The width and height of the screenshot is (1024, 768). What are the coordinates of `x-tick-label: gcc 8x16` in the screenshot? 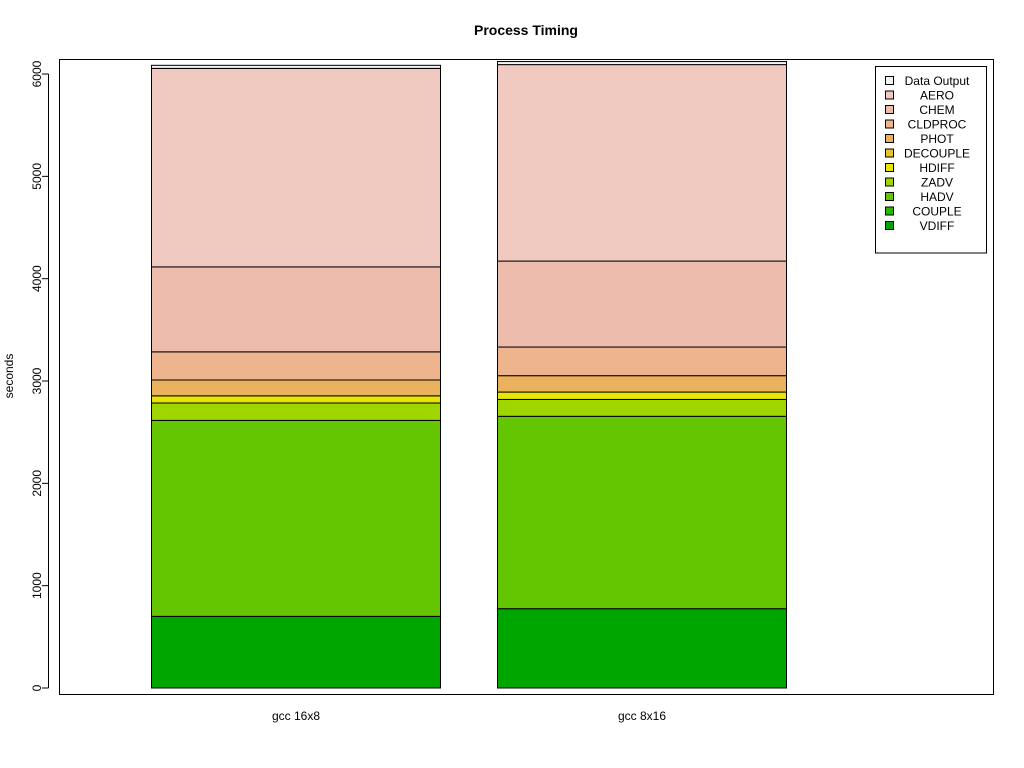 It's located at (642, 716).